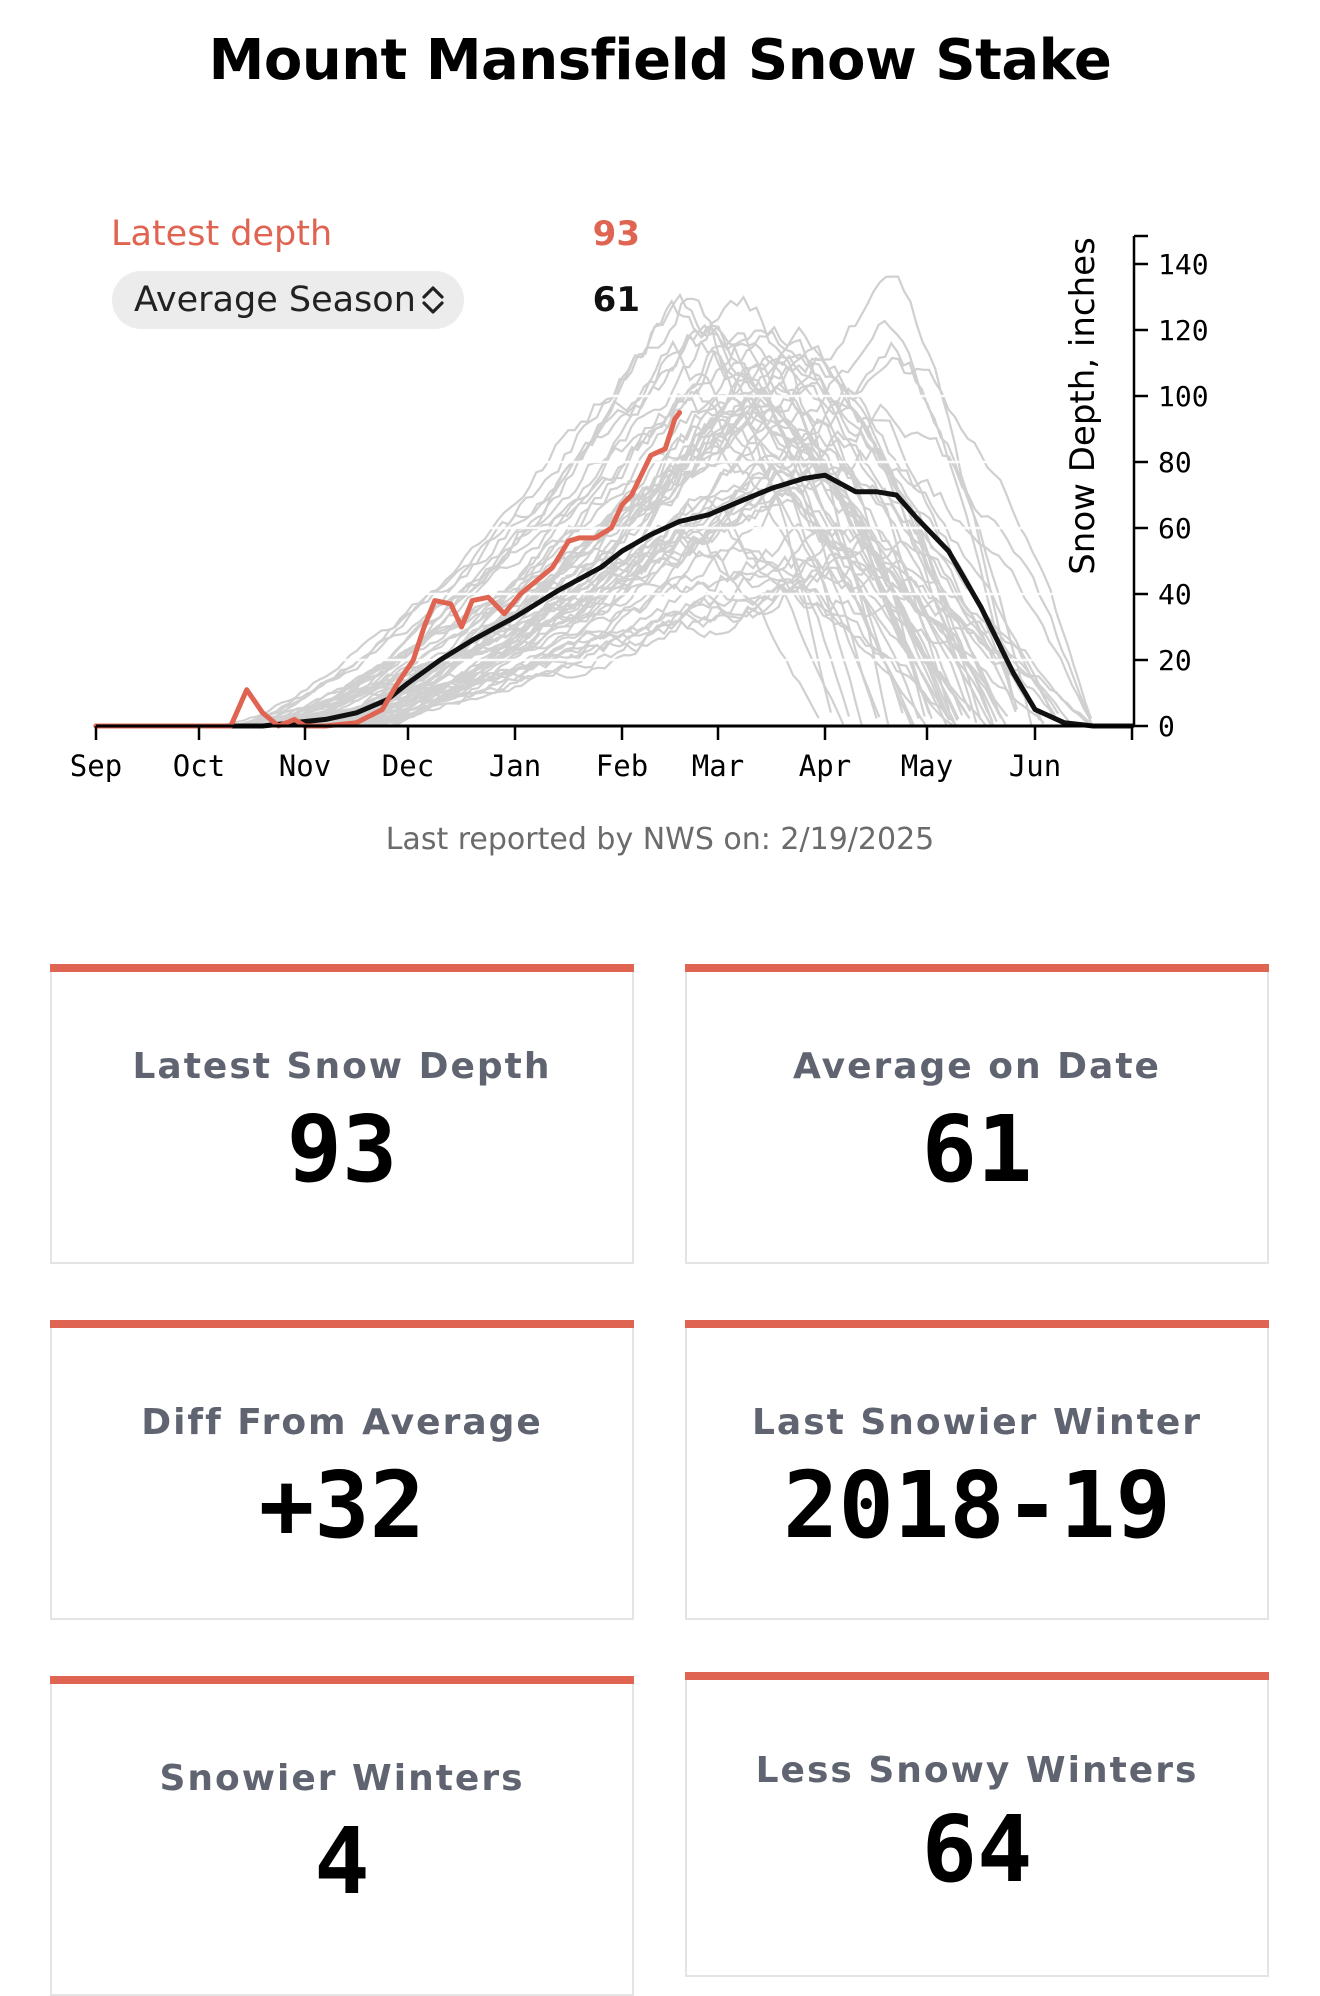 This screenshot has height=1996, width=1320. Describe the element at coordinates (342, 1066) in the screenshot. I see `card-label: Latest Snow Depth` at that location.